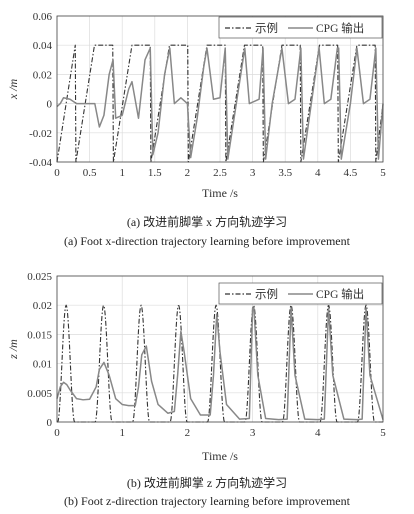 This screenshot has height=514, width=414. What do you see at coordinates (207, 221) in the screenshot?
I see `chart-a-caption-cn: (a) 改进前脚掌 x 方向轨迹学习` at bounding box center [207, 221].